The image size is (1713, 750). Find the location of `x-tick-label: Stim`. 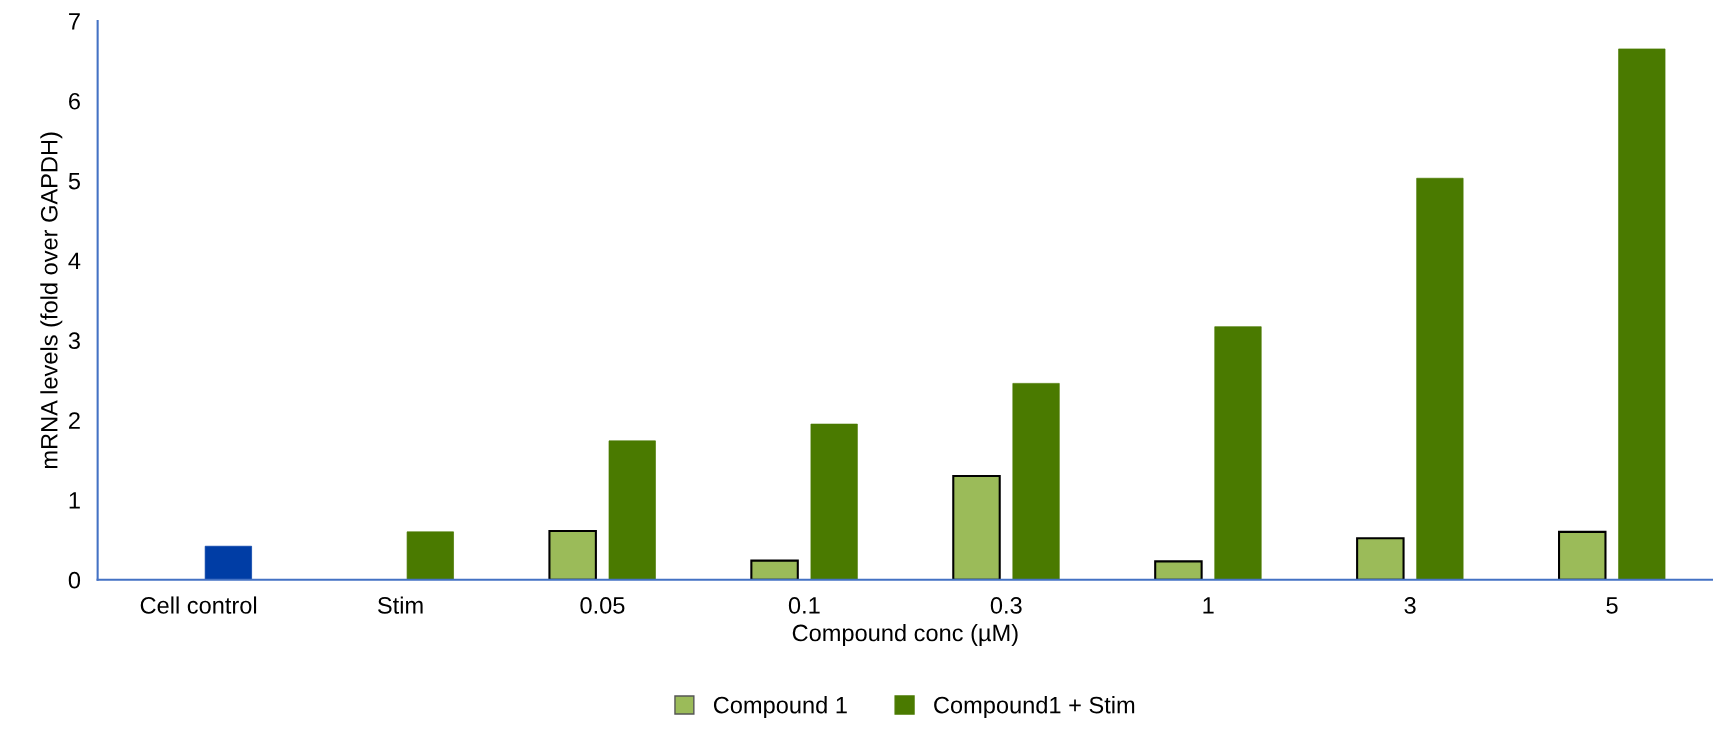

x-tick-label: Stim is located at coordinates (400, 605).